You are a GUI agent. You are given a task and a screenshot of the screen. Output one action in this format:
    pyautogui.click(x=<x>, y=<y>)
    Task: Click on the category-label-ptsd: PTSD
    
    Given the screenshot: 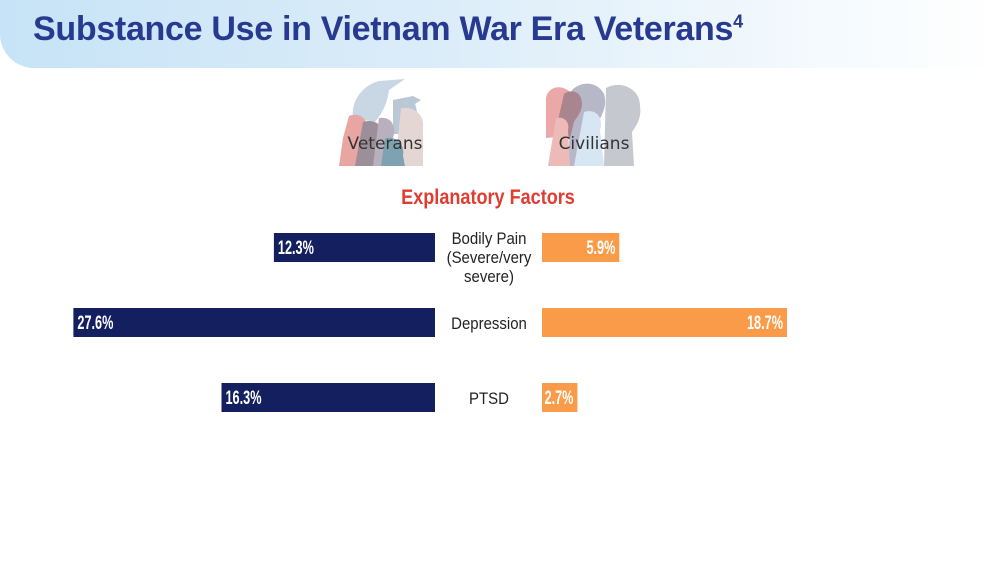 What is the action you would take?
    pyautogui.click(x=489, y=398)
    